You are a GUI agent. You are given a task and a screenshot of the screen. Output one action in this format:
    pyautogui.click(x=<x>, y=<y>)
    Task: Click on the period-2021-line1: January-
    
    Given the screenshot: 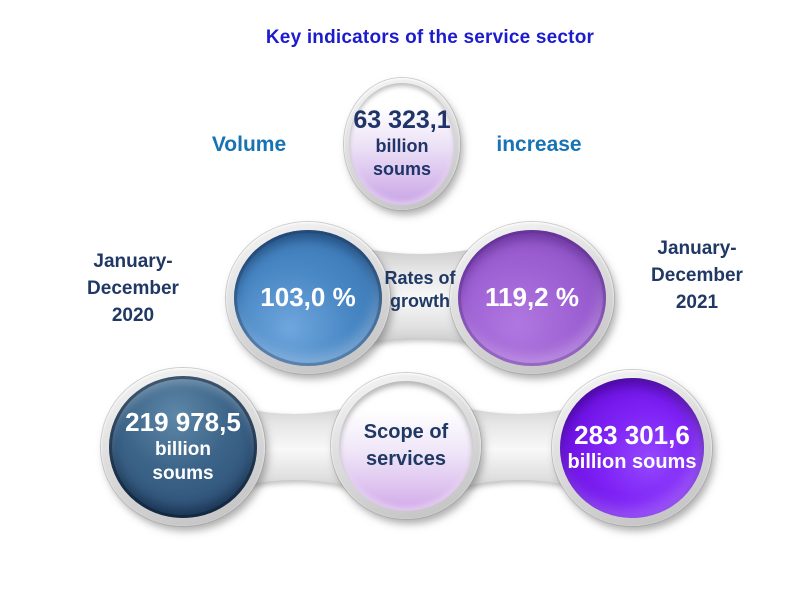 What is the action you would take?
    pyautogui.click(x=697, y=248)
    